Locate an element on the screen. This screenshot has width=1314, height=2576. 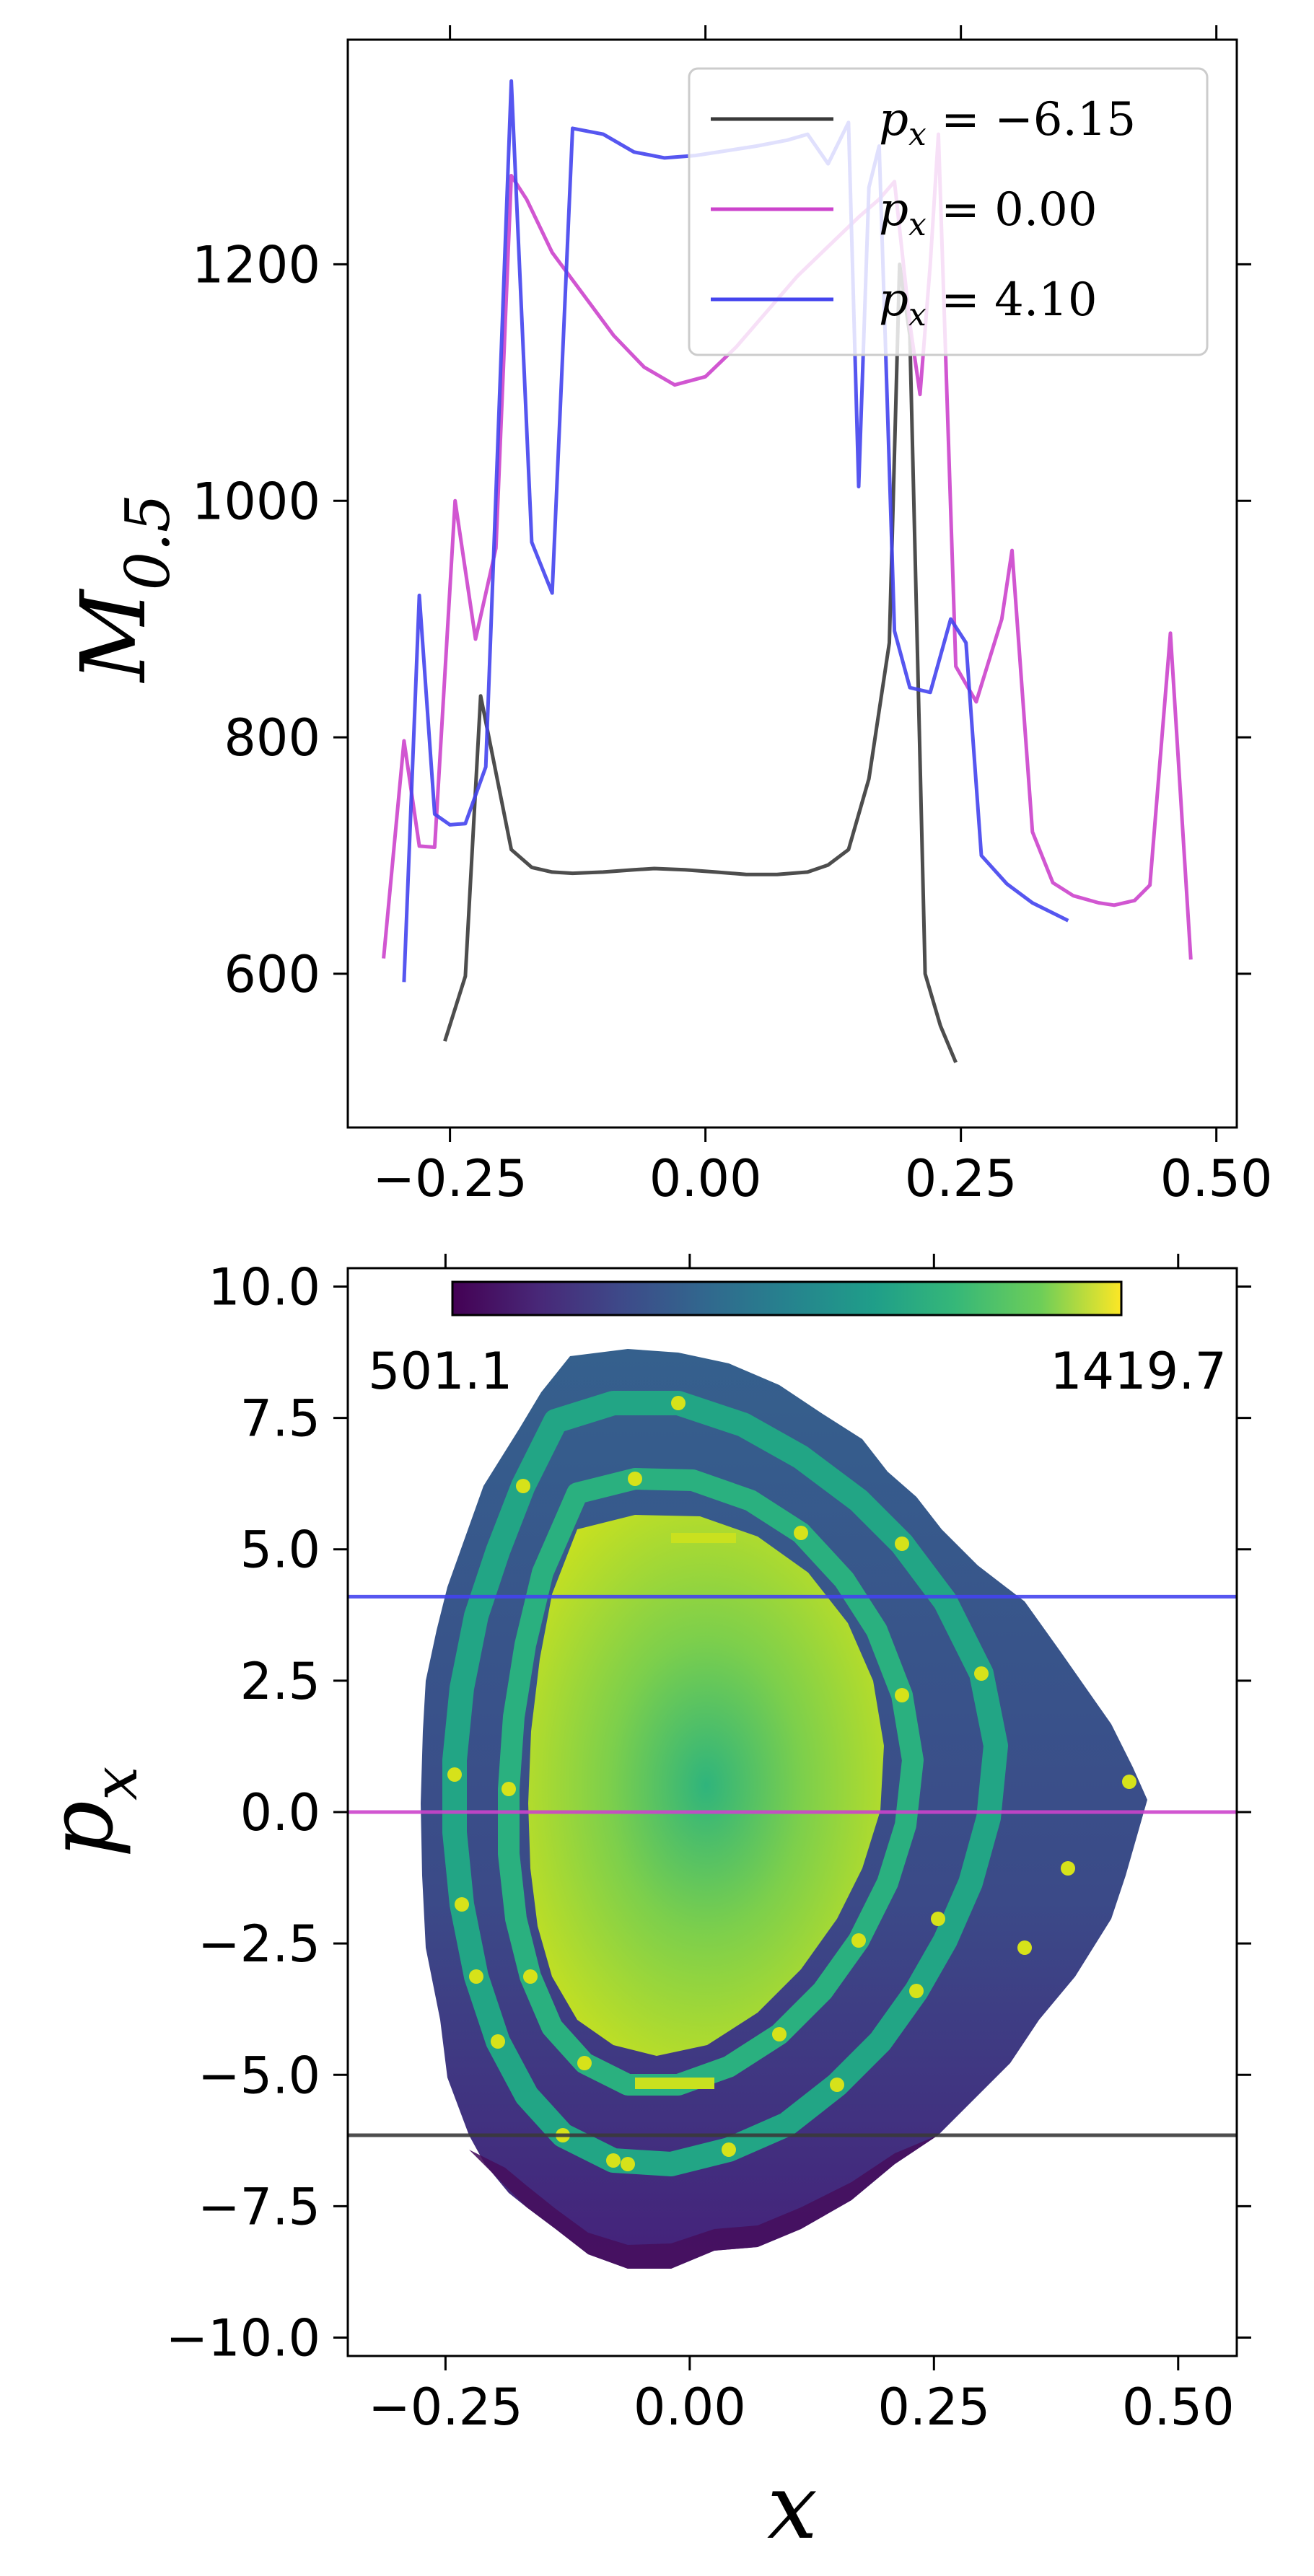
heatmap-core is located at coordinates (706, 1785).